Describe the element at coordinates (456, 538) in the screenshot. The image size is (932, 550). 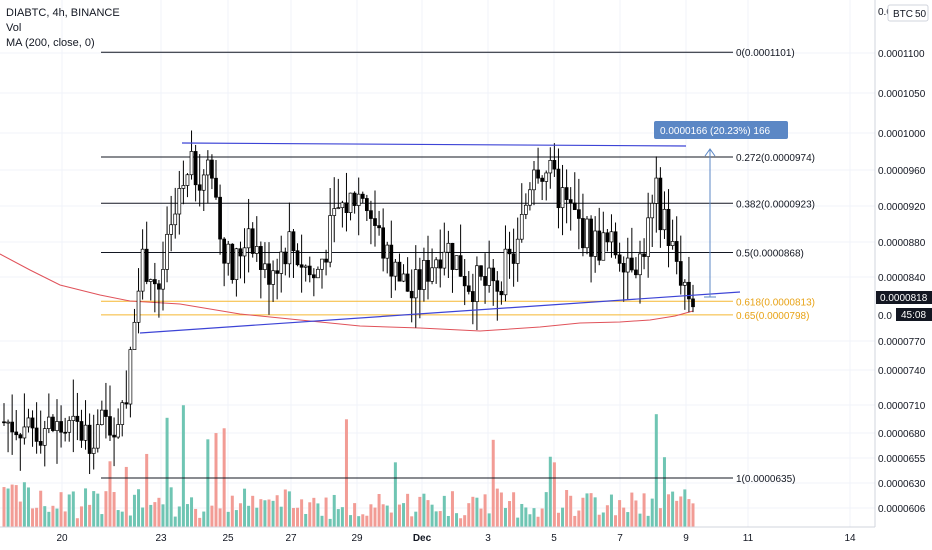
I see `x-axis-ticks: 20 23 25 27 29 Dec 3 5 7 9 11 14` at that location.